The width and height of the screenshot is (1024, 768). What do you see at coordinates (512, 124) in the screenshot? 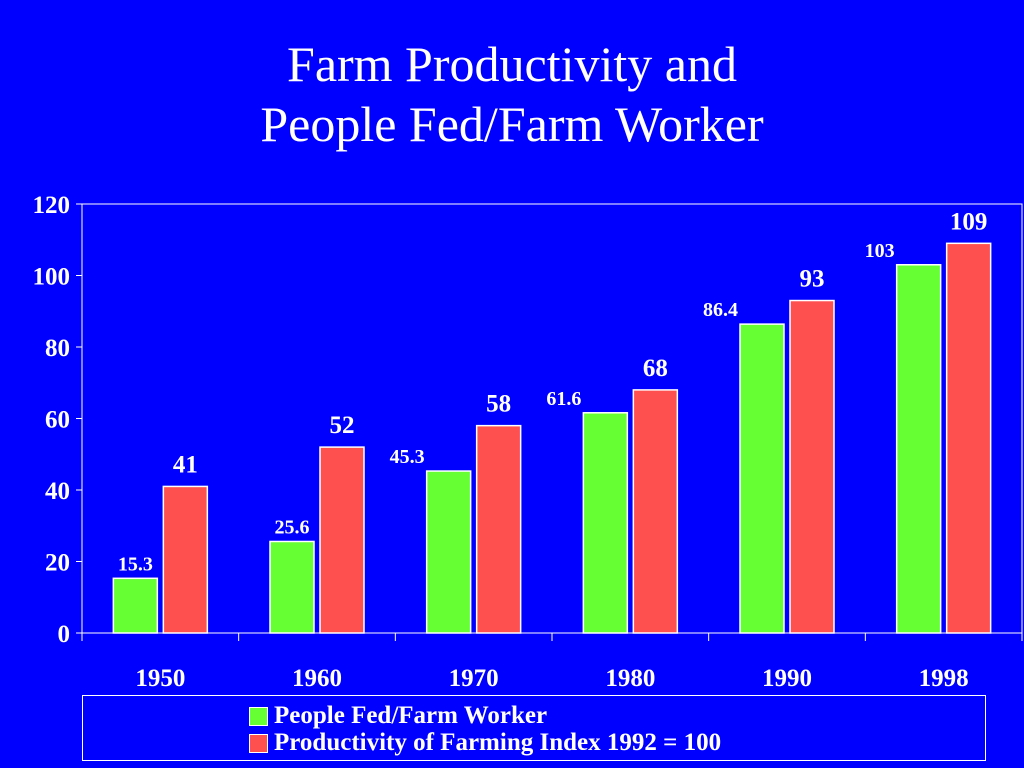
I see `title-line-2: People Fed/Farm Worker` at bounding box center [512, 124].